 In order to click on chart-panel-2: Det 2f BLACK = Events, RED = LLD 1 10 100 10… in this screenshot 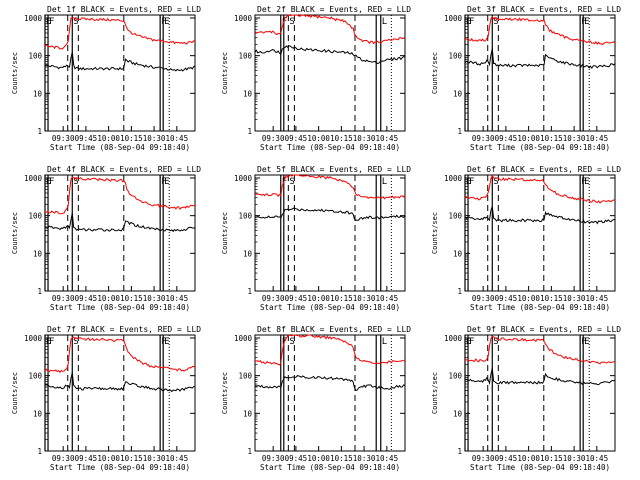, I will do `click(316, 78)`.